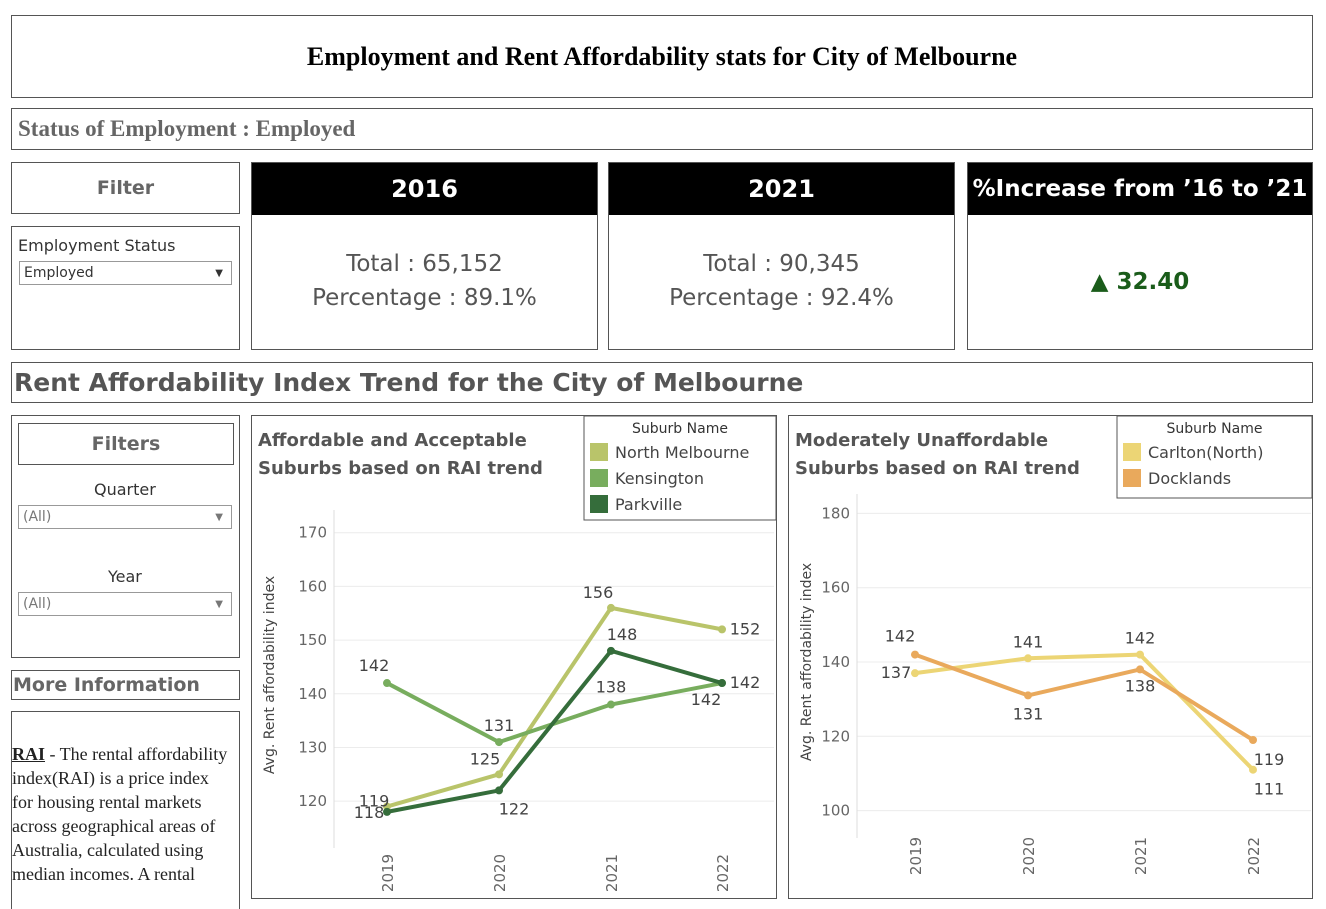  Describe the element at coordinates (125, 604) in the screenshot. I see `year-dropdown: (All) ▼` at that location.